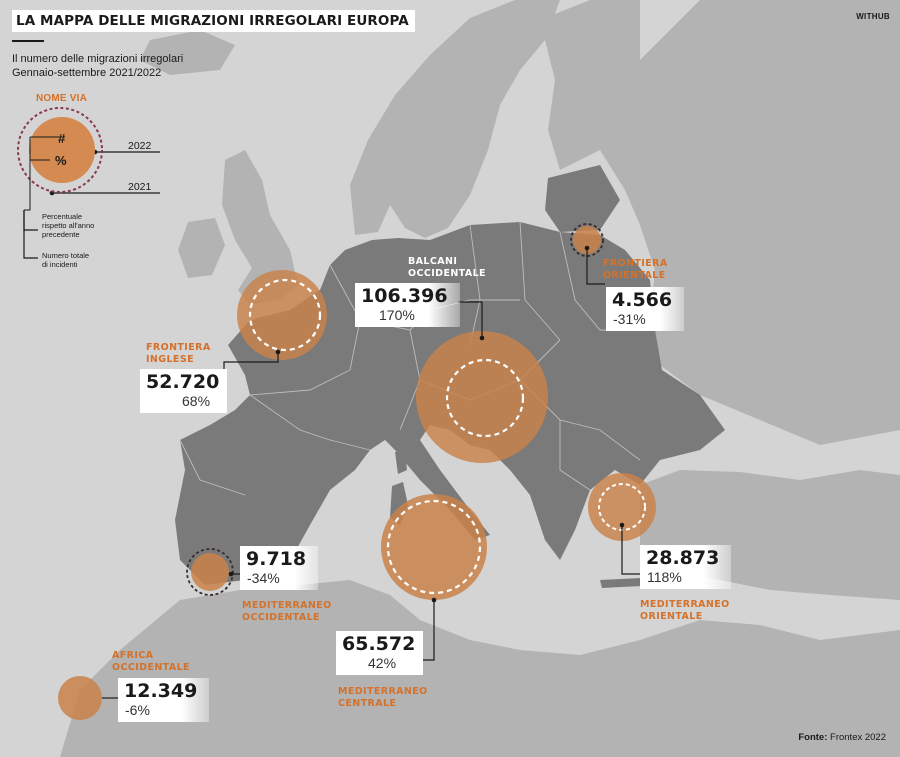  I want to click on circle-balcani-2021, so click(485, 398).